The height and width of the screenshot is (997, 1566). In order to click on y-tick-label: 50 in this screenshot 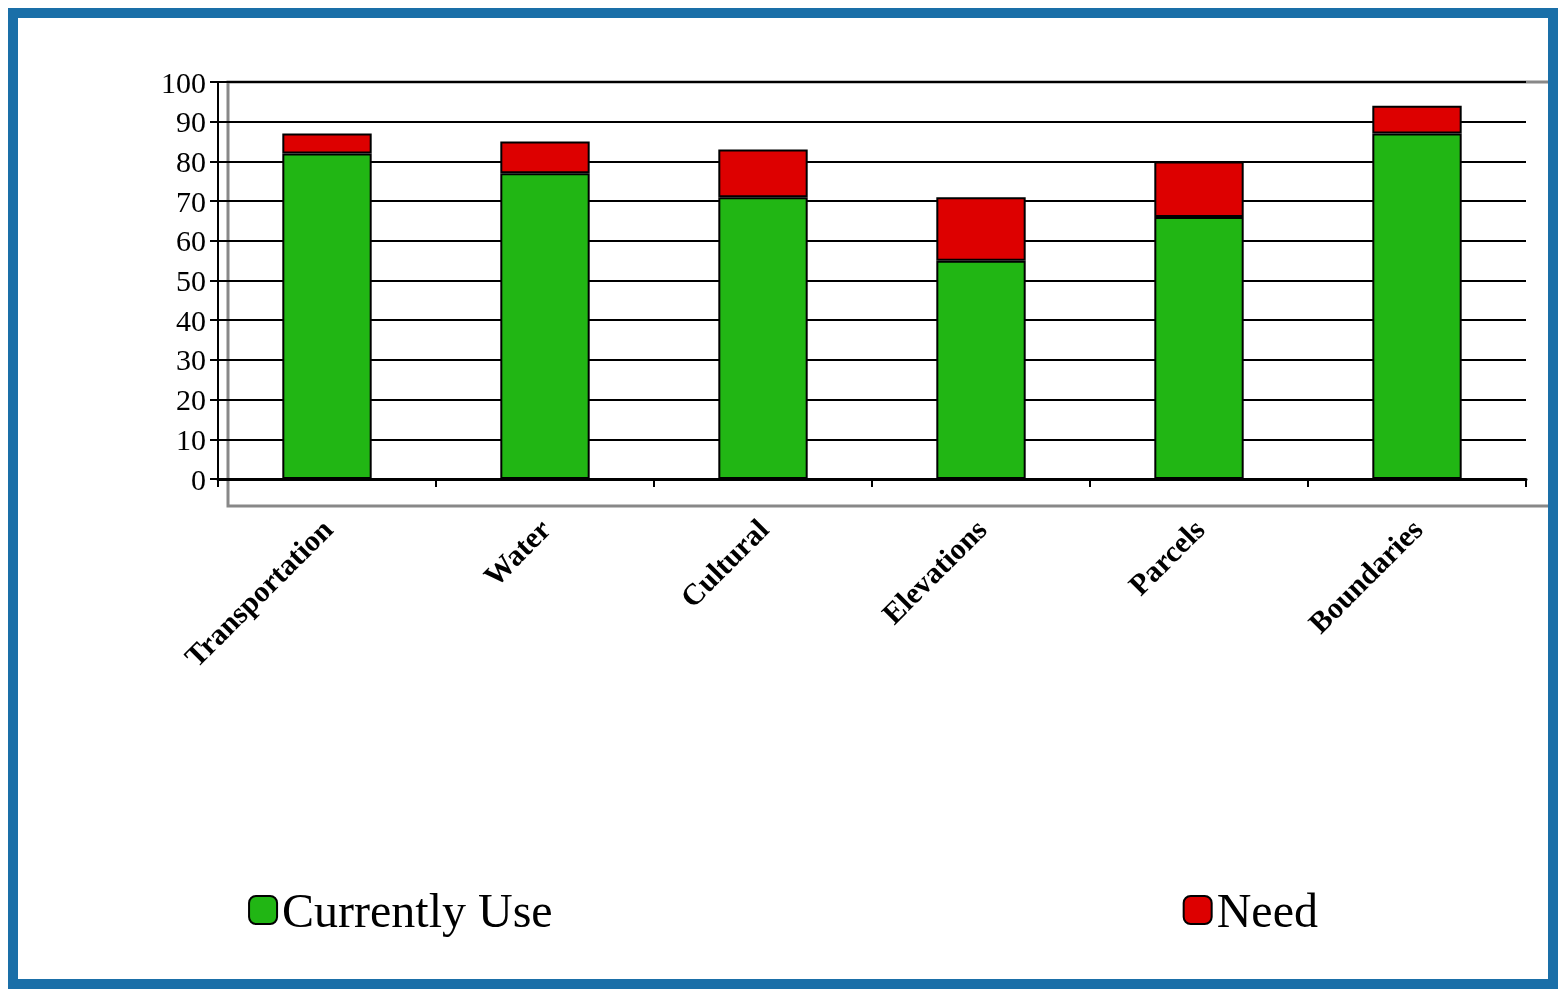, I will do `click(191, 280)`.